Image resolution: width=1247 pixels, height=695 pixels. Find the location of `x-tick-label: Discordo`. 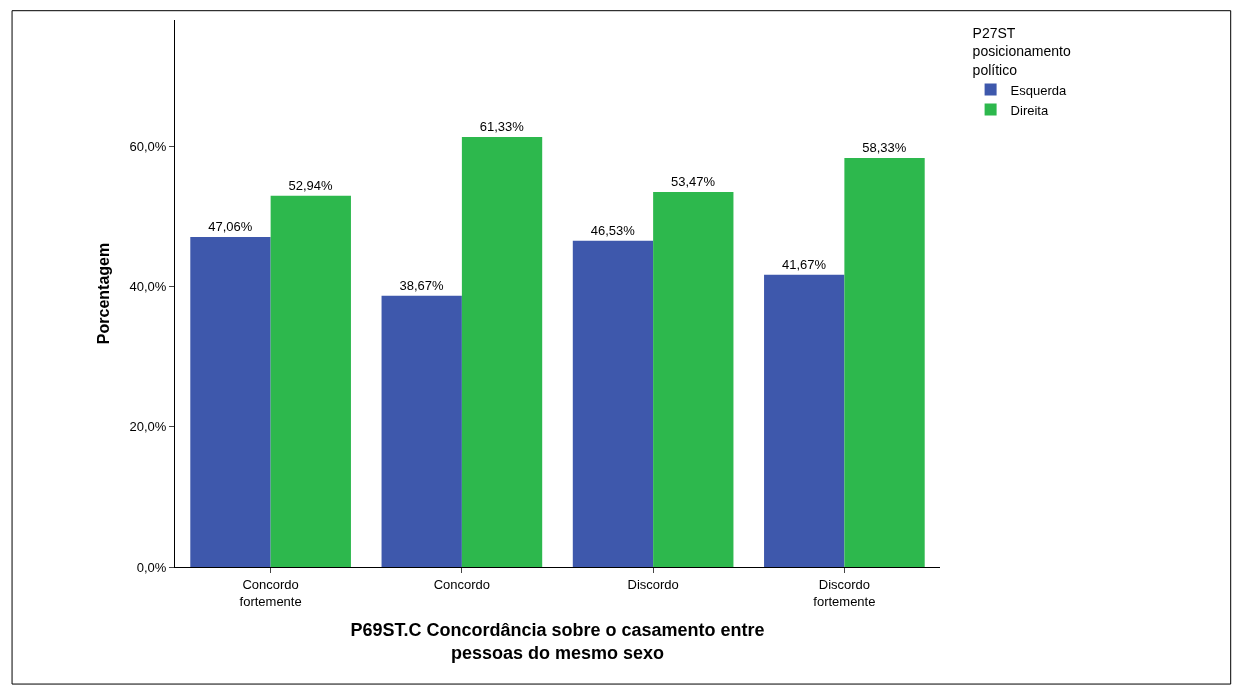

x-tick-label: Discordo is located at coordinates (653, 584).